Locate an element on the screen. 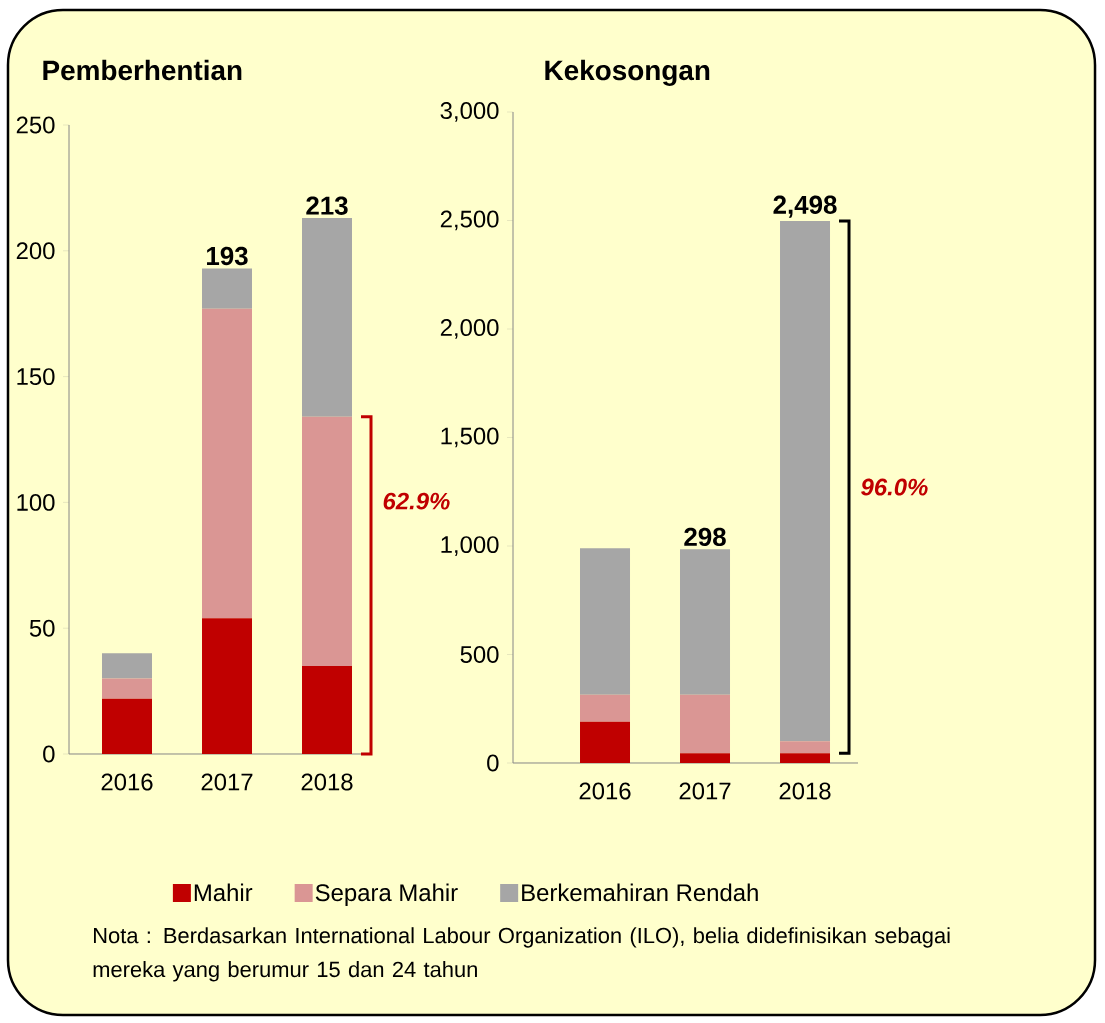  text: Nota : Berdasarkan International Labour Organization (ILO), belia didefinisikan sebagai mereka yang berumur 15 dan 24 tahun is located at coordinates (521, 954).